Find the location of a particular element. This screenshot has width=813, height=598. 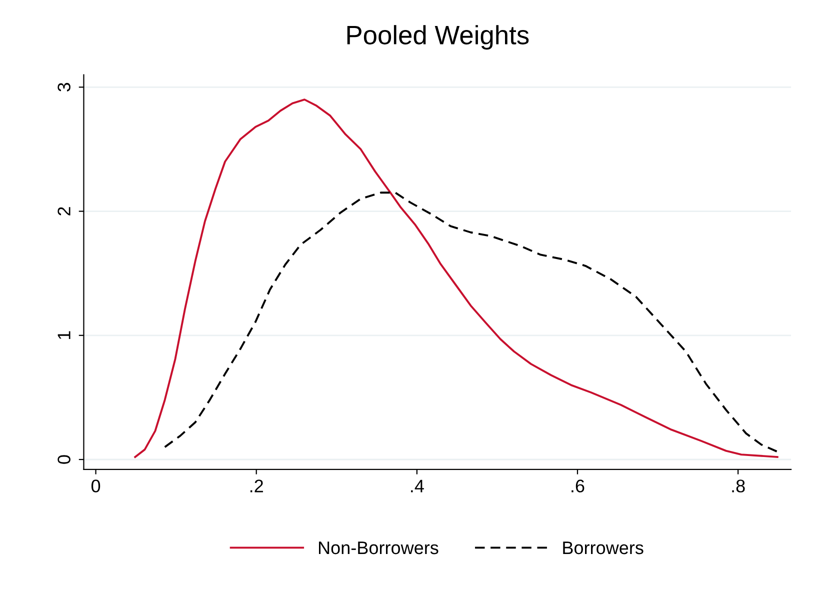

legend-label: Borrowers is located at coordinates (603, 548).